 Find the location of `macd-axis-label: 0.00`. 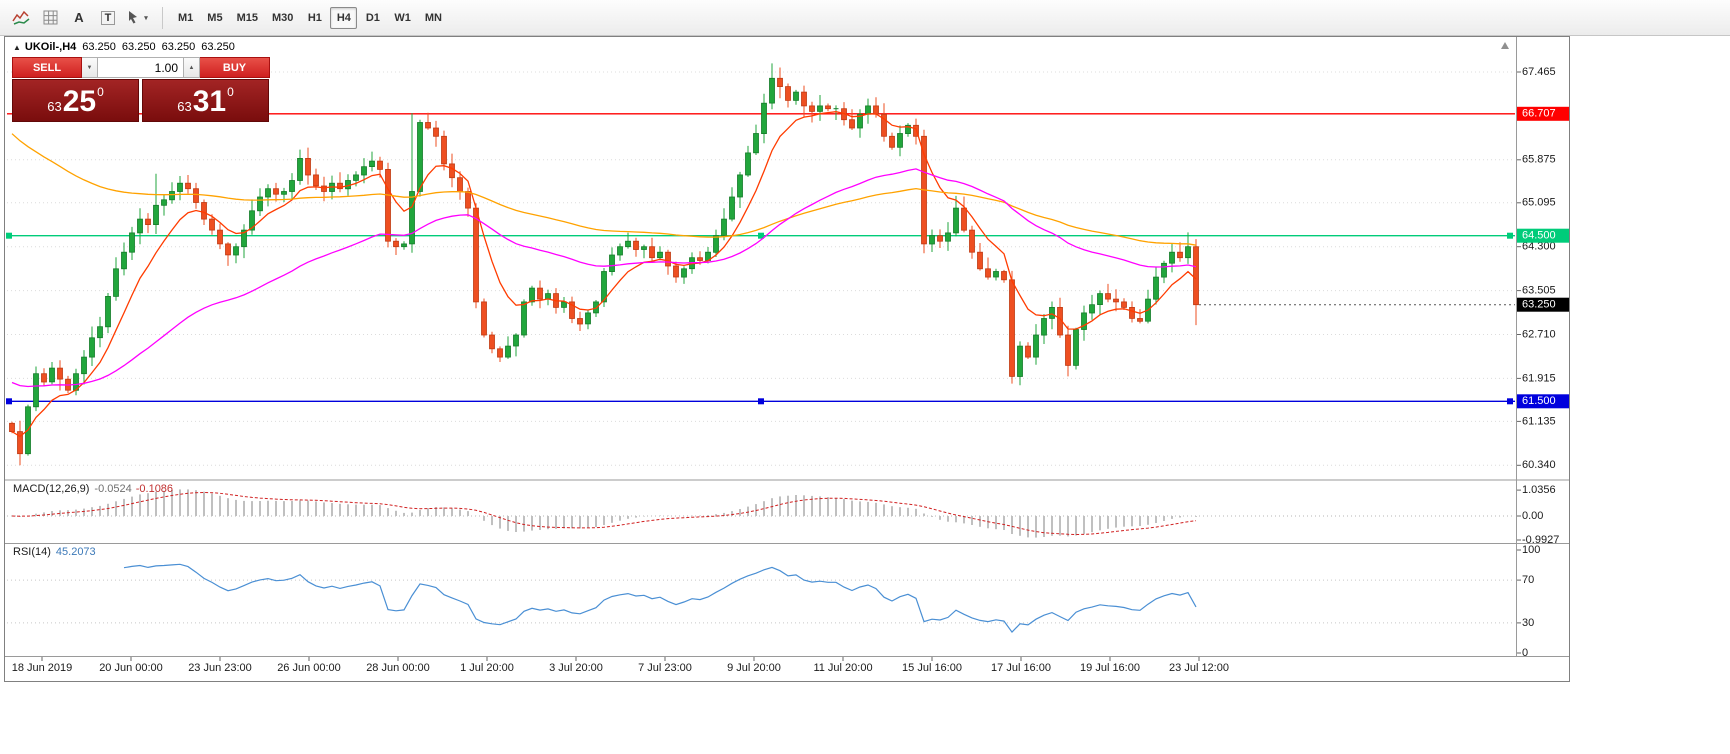

macd-axis-label: 0.00 is located at coordinates (1532, 516).